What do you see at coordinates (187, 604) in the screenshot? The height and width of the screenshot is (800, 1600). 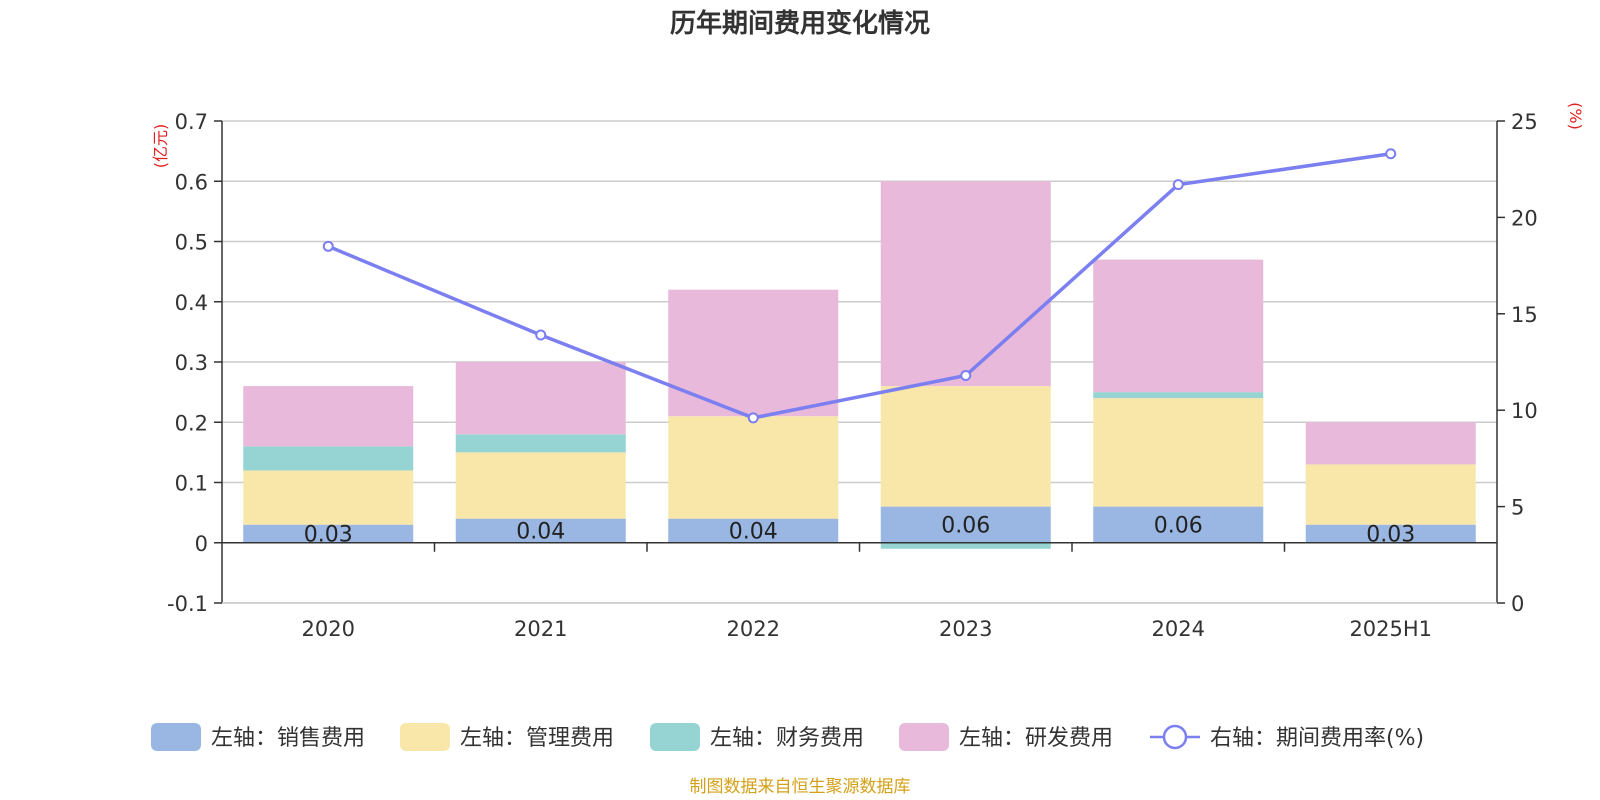 I see `left-tick-label: -0.1` at bounding box center [187, 604].